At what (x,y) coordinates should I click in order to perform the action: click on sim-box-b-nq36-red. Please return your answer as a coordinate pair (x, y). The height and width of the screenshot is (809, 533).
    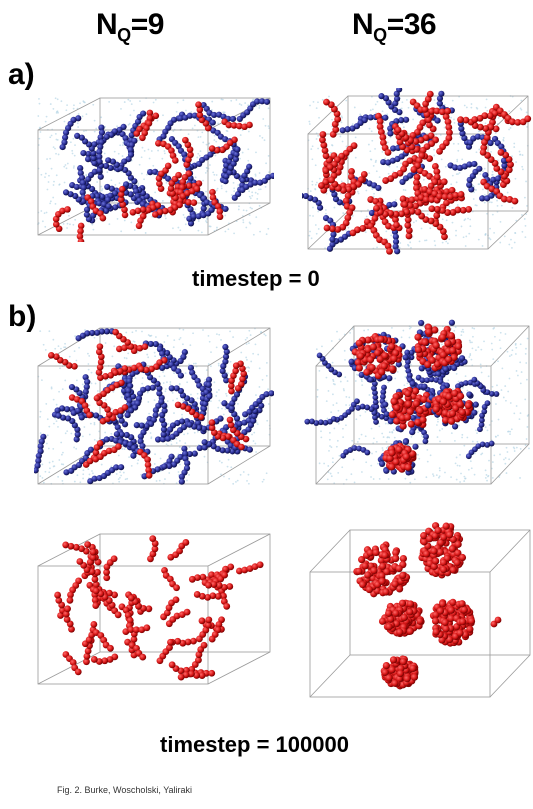
    Looking at the image, I should click on (417, 615).